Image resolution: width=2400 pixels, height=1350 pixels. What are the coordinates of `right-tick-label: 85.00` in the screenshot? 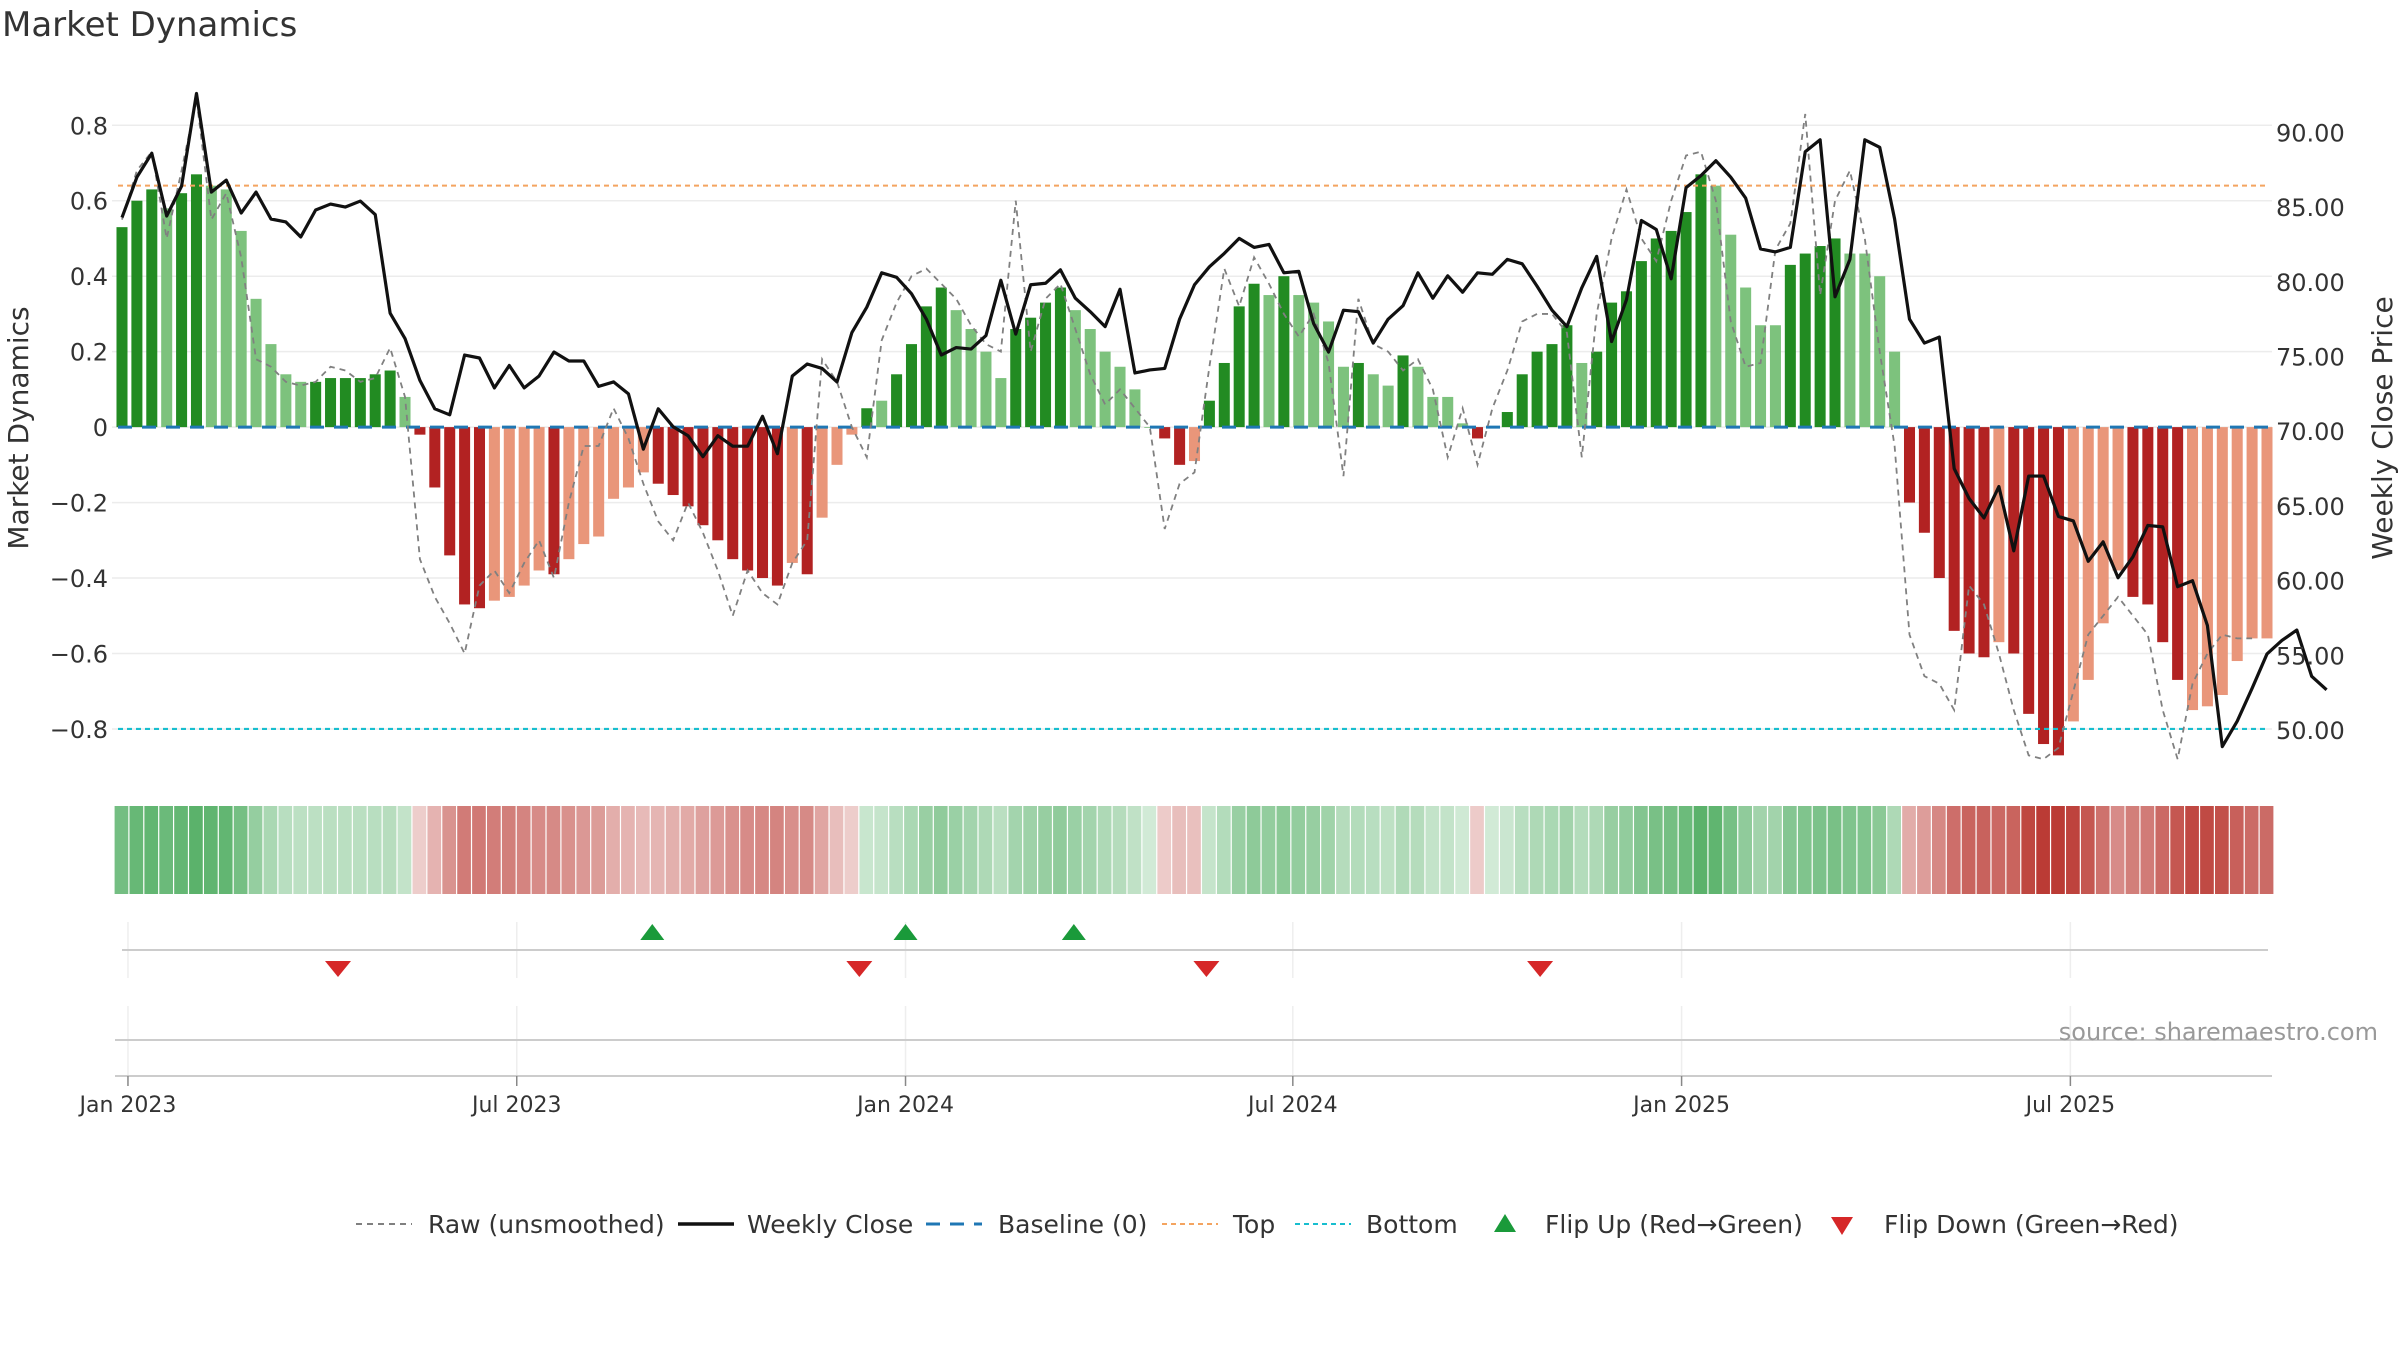 It's located at (2310, 208).